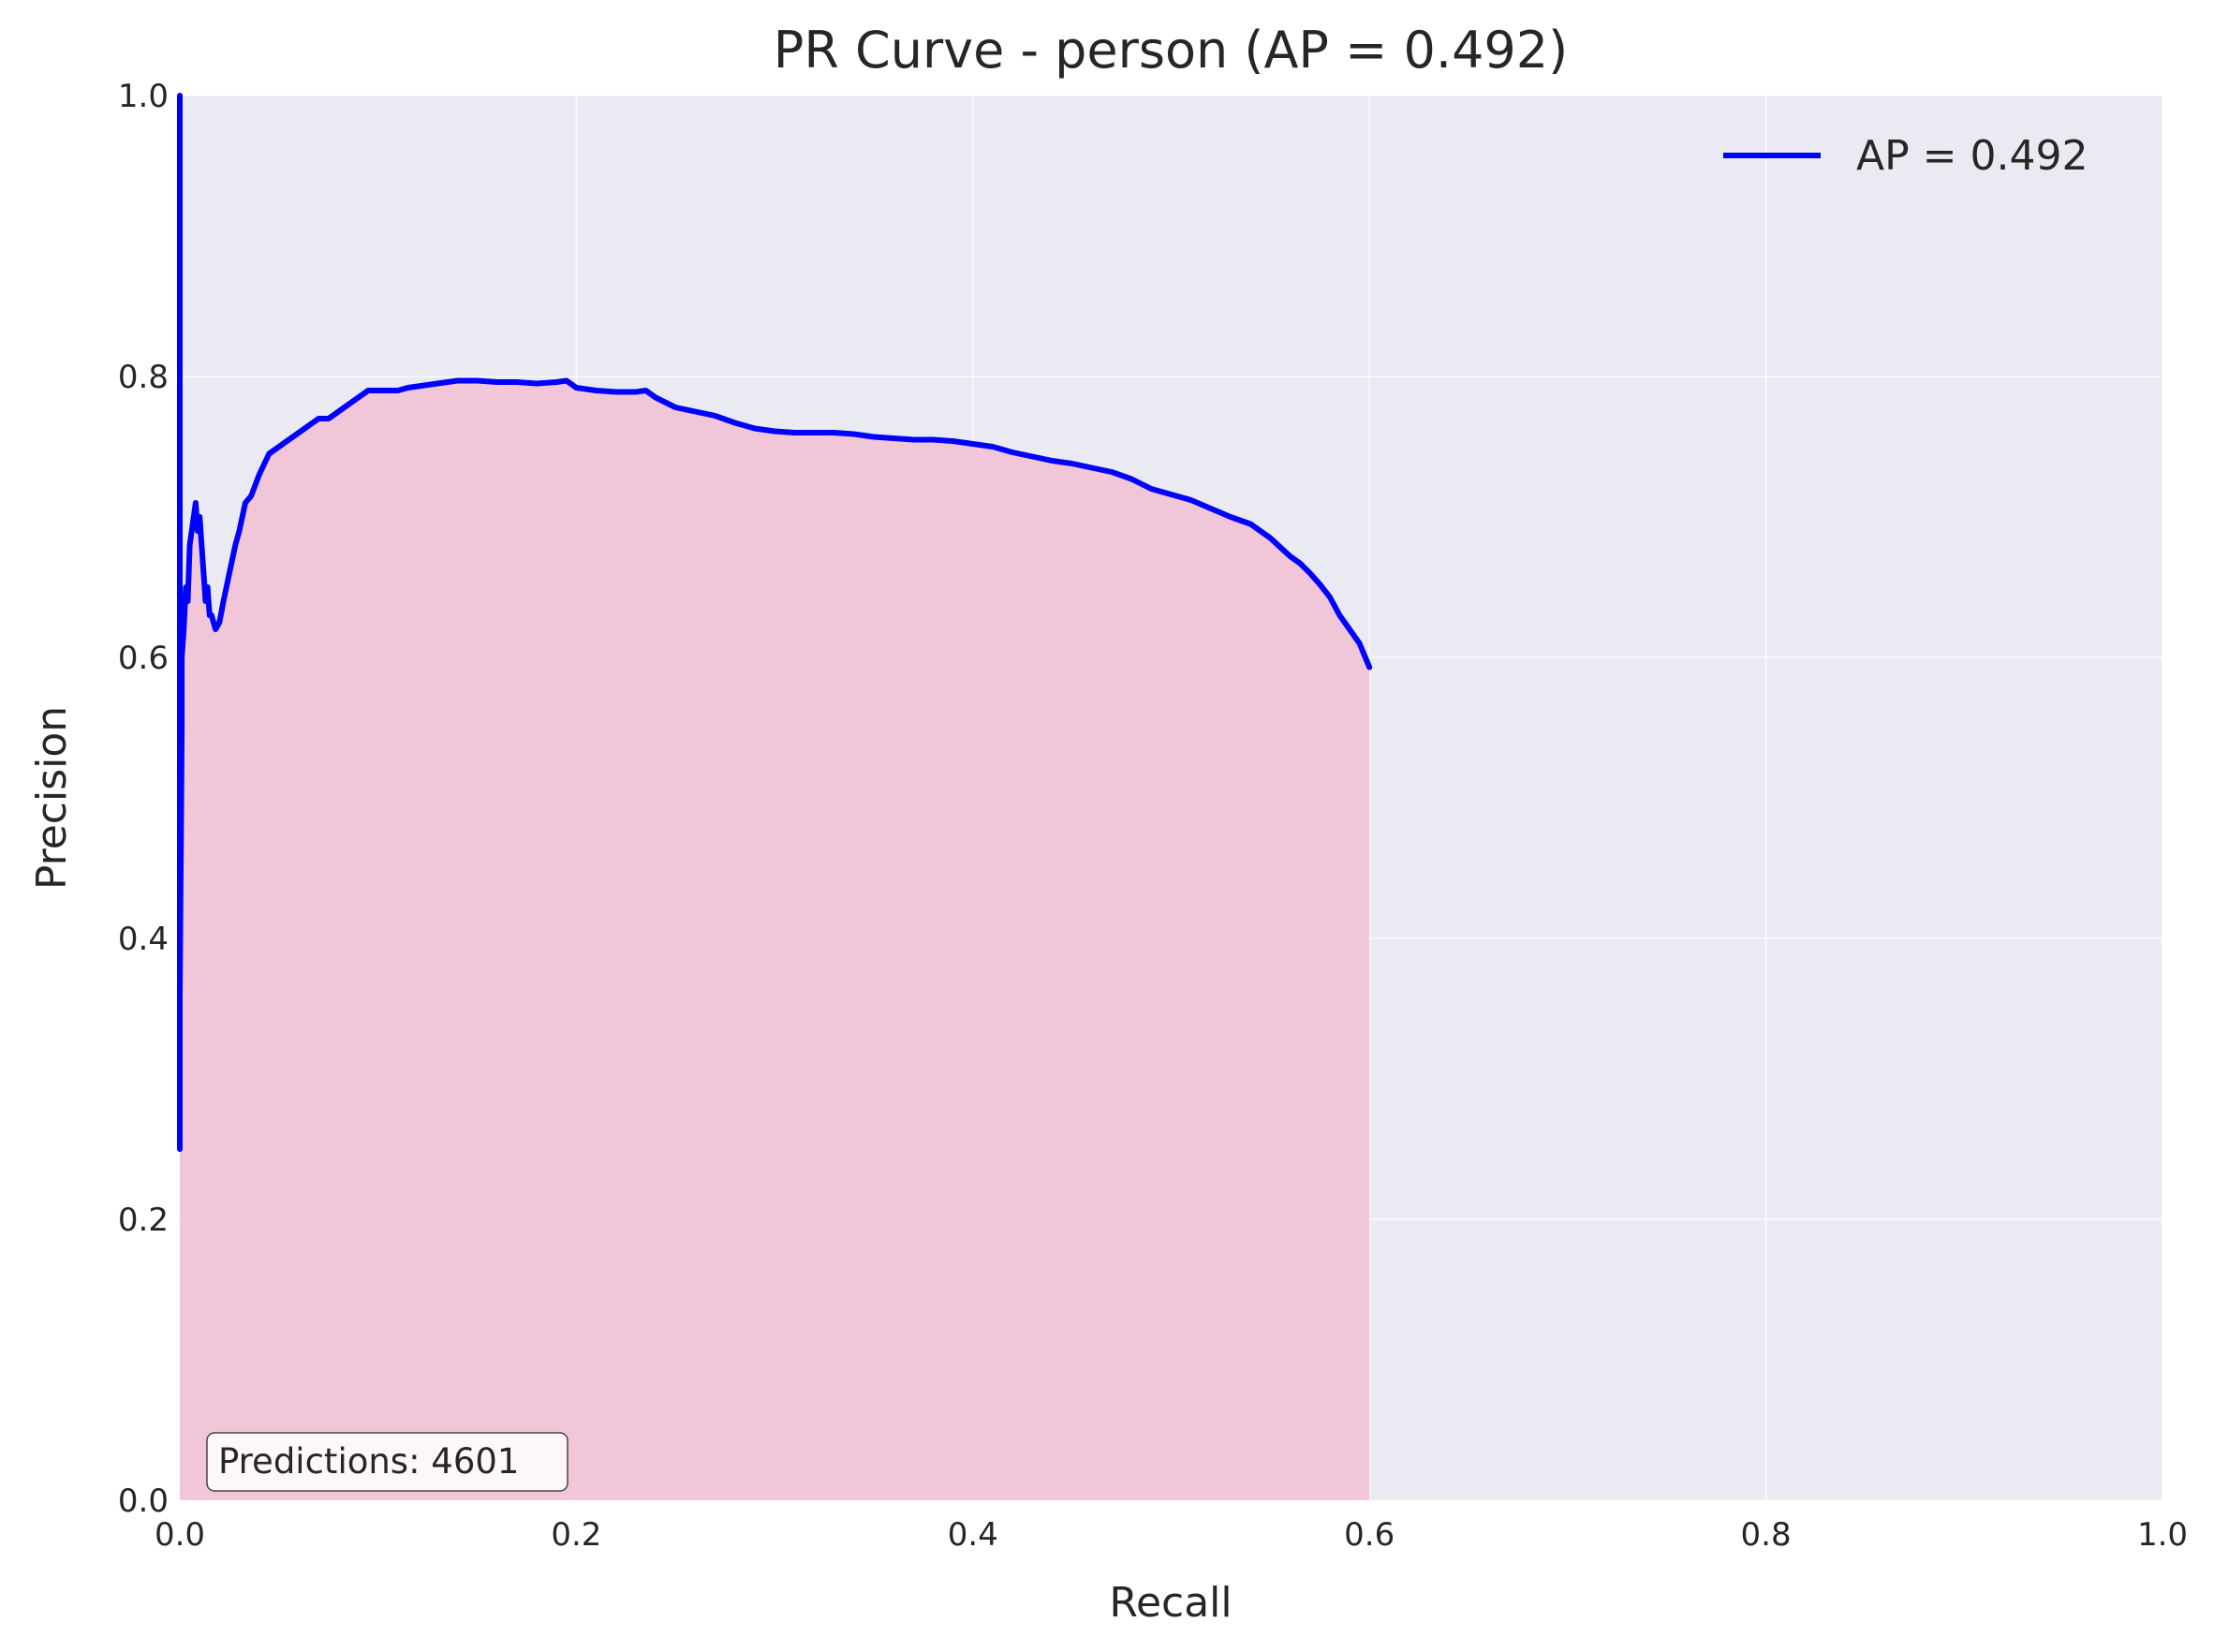 The height and width of the screenshot is (1652, 2214). What do you see at coordinates (143, 658) in the screenshot?
I see `y-tick-label: 0.6` at bounding box center [143, 658].